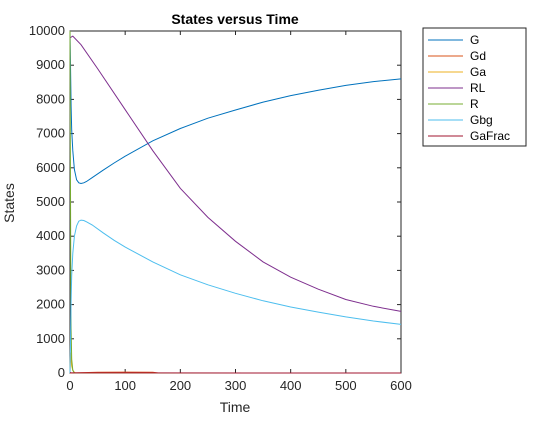  I want to click on legend-entry-label: G, so click(474, 40).